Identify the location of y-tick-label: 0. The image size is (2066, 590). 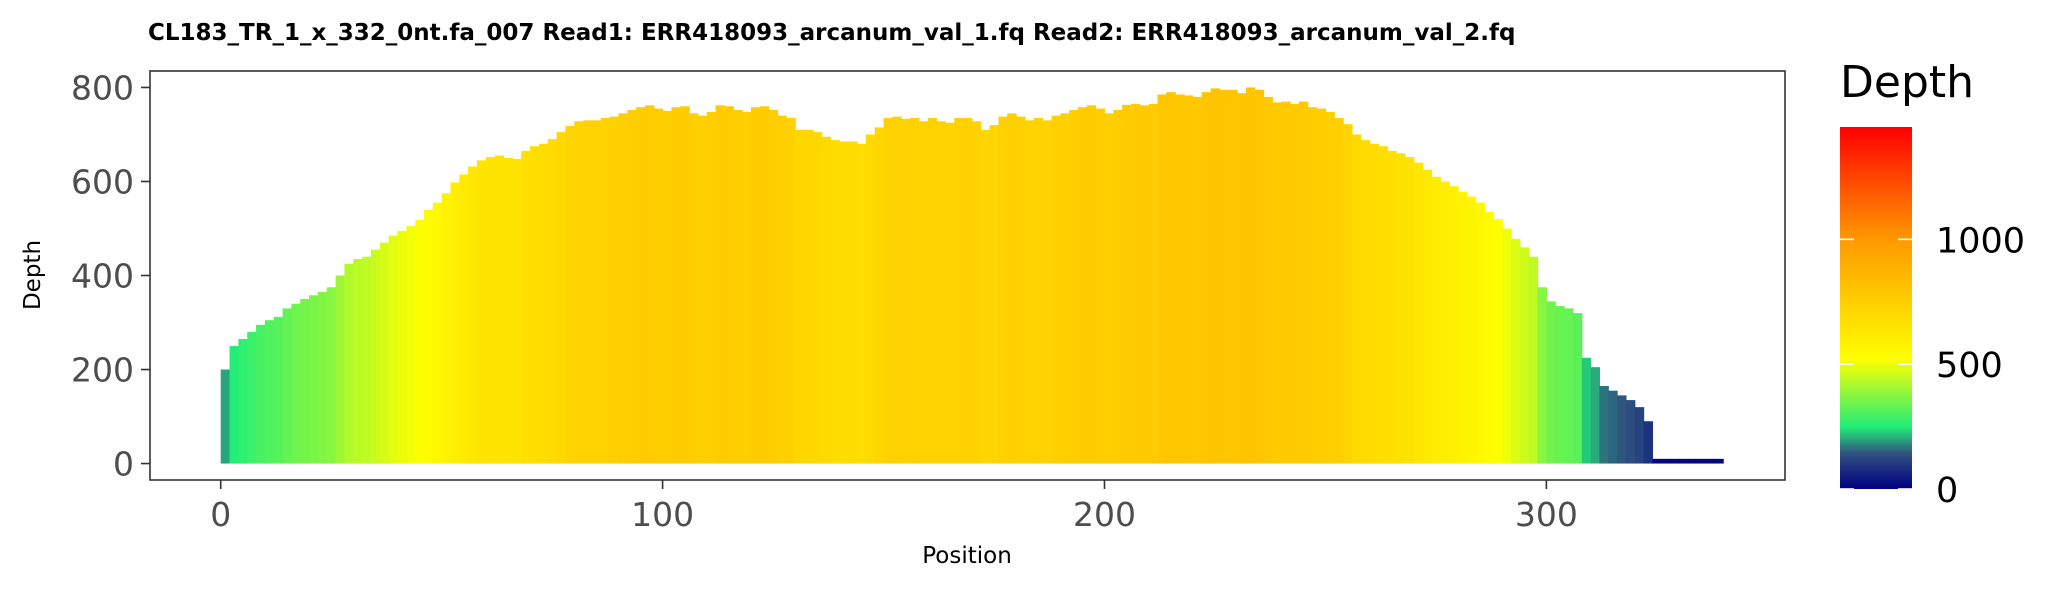
(123, 464).